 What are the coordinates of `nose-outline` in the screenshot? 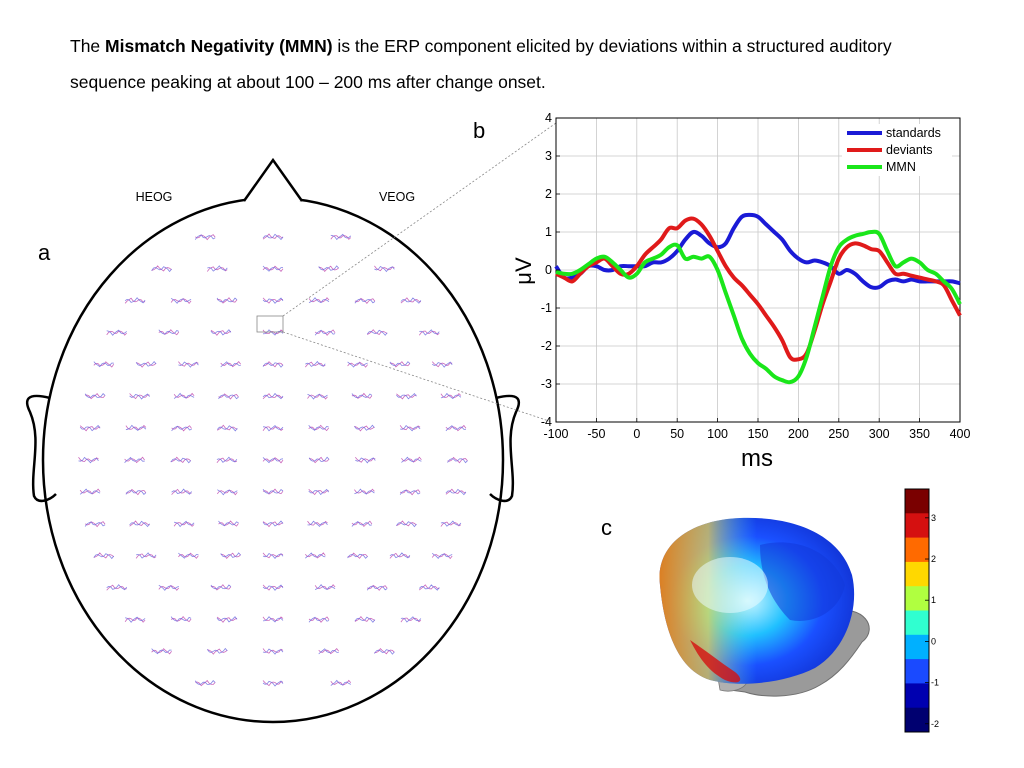 It's located at (273, 179).